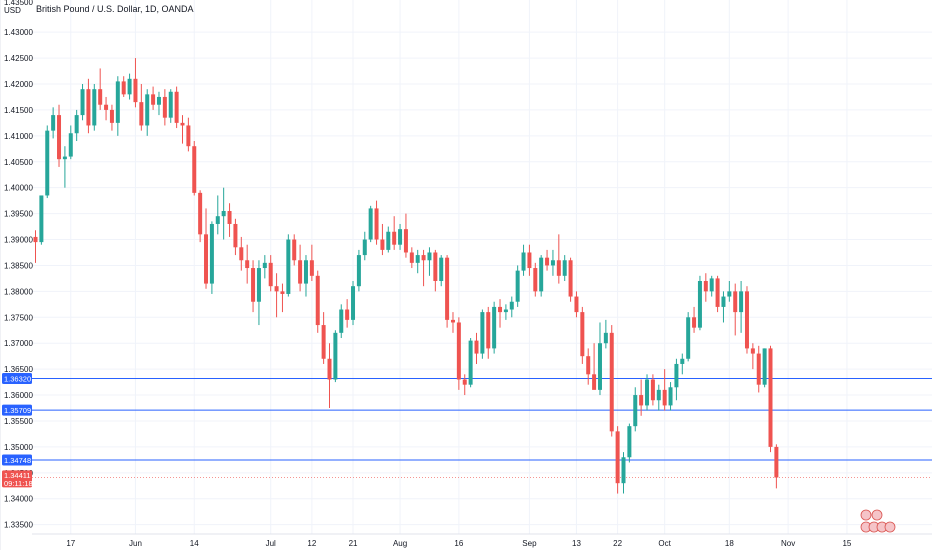  I want to click on price-tick-label: 1.40500, so click(18, 162).